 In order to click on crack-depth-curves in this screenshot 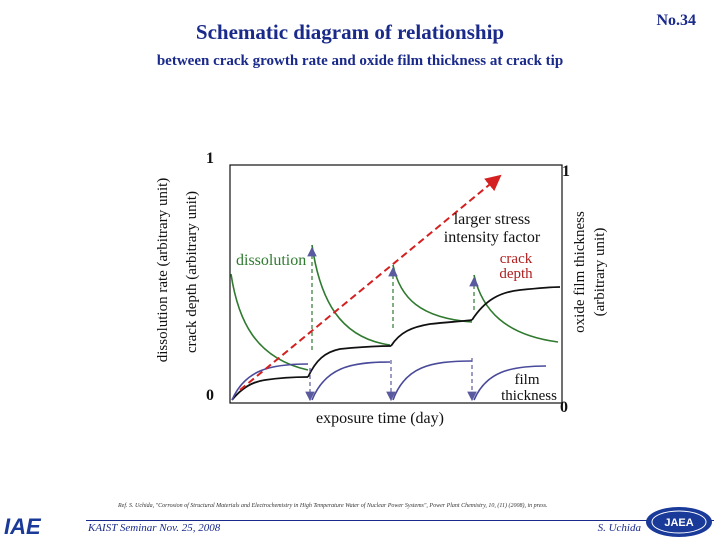, I will do `click(396, 343)`.